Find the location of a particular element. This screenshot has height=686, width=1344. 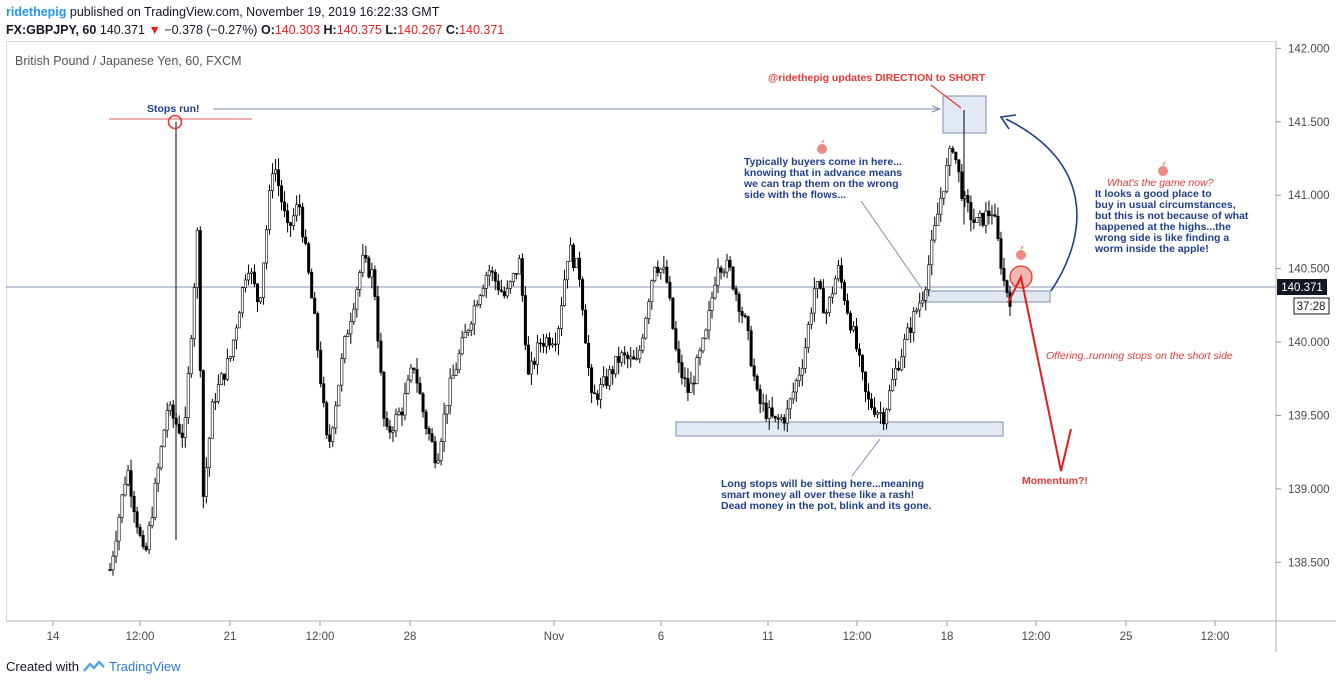

open-label: O: is located at coordinates (267, 30).